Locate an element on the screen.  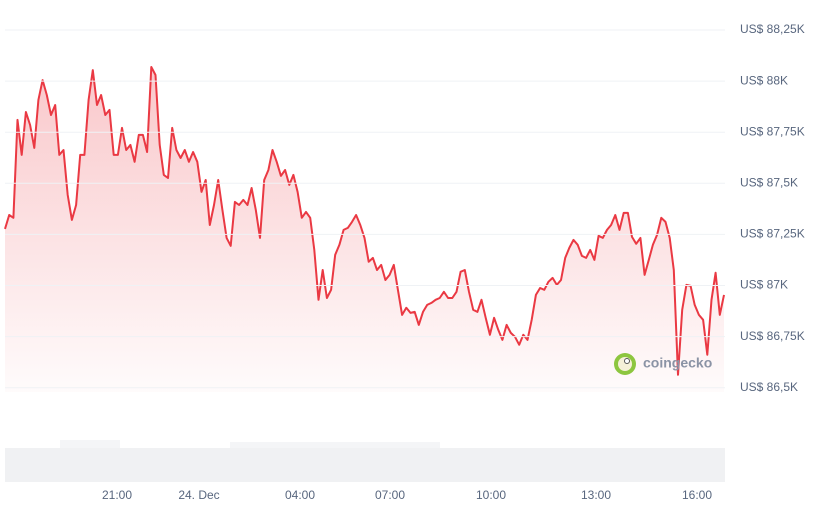
x-tick-label: 07:00 is located at coordinates (390, 495).